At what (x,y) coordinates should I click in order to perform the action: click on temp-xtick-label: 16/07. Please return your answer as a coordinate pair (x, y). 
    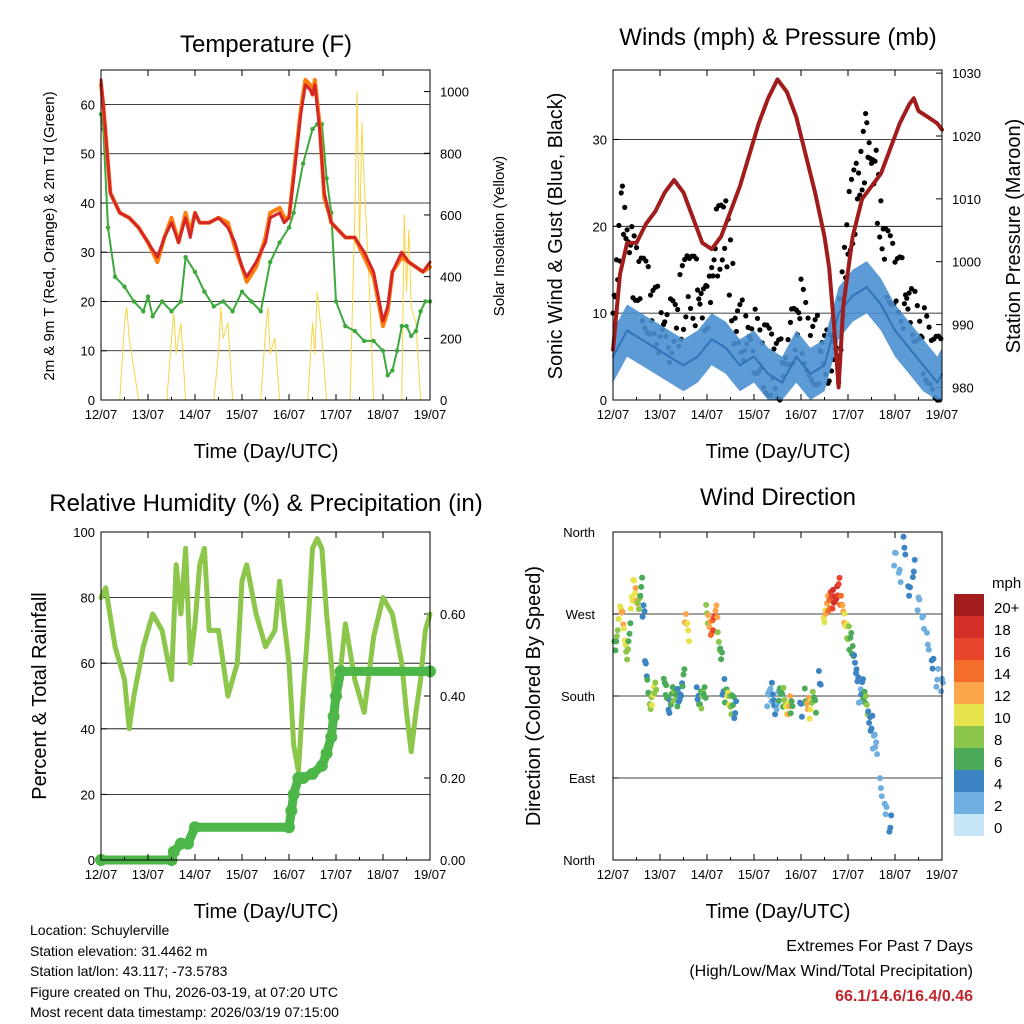
    Looking at the image, I should click on (289, 414).